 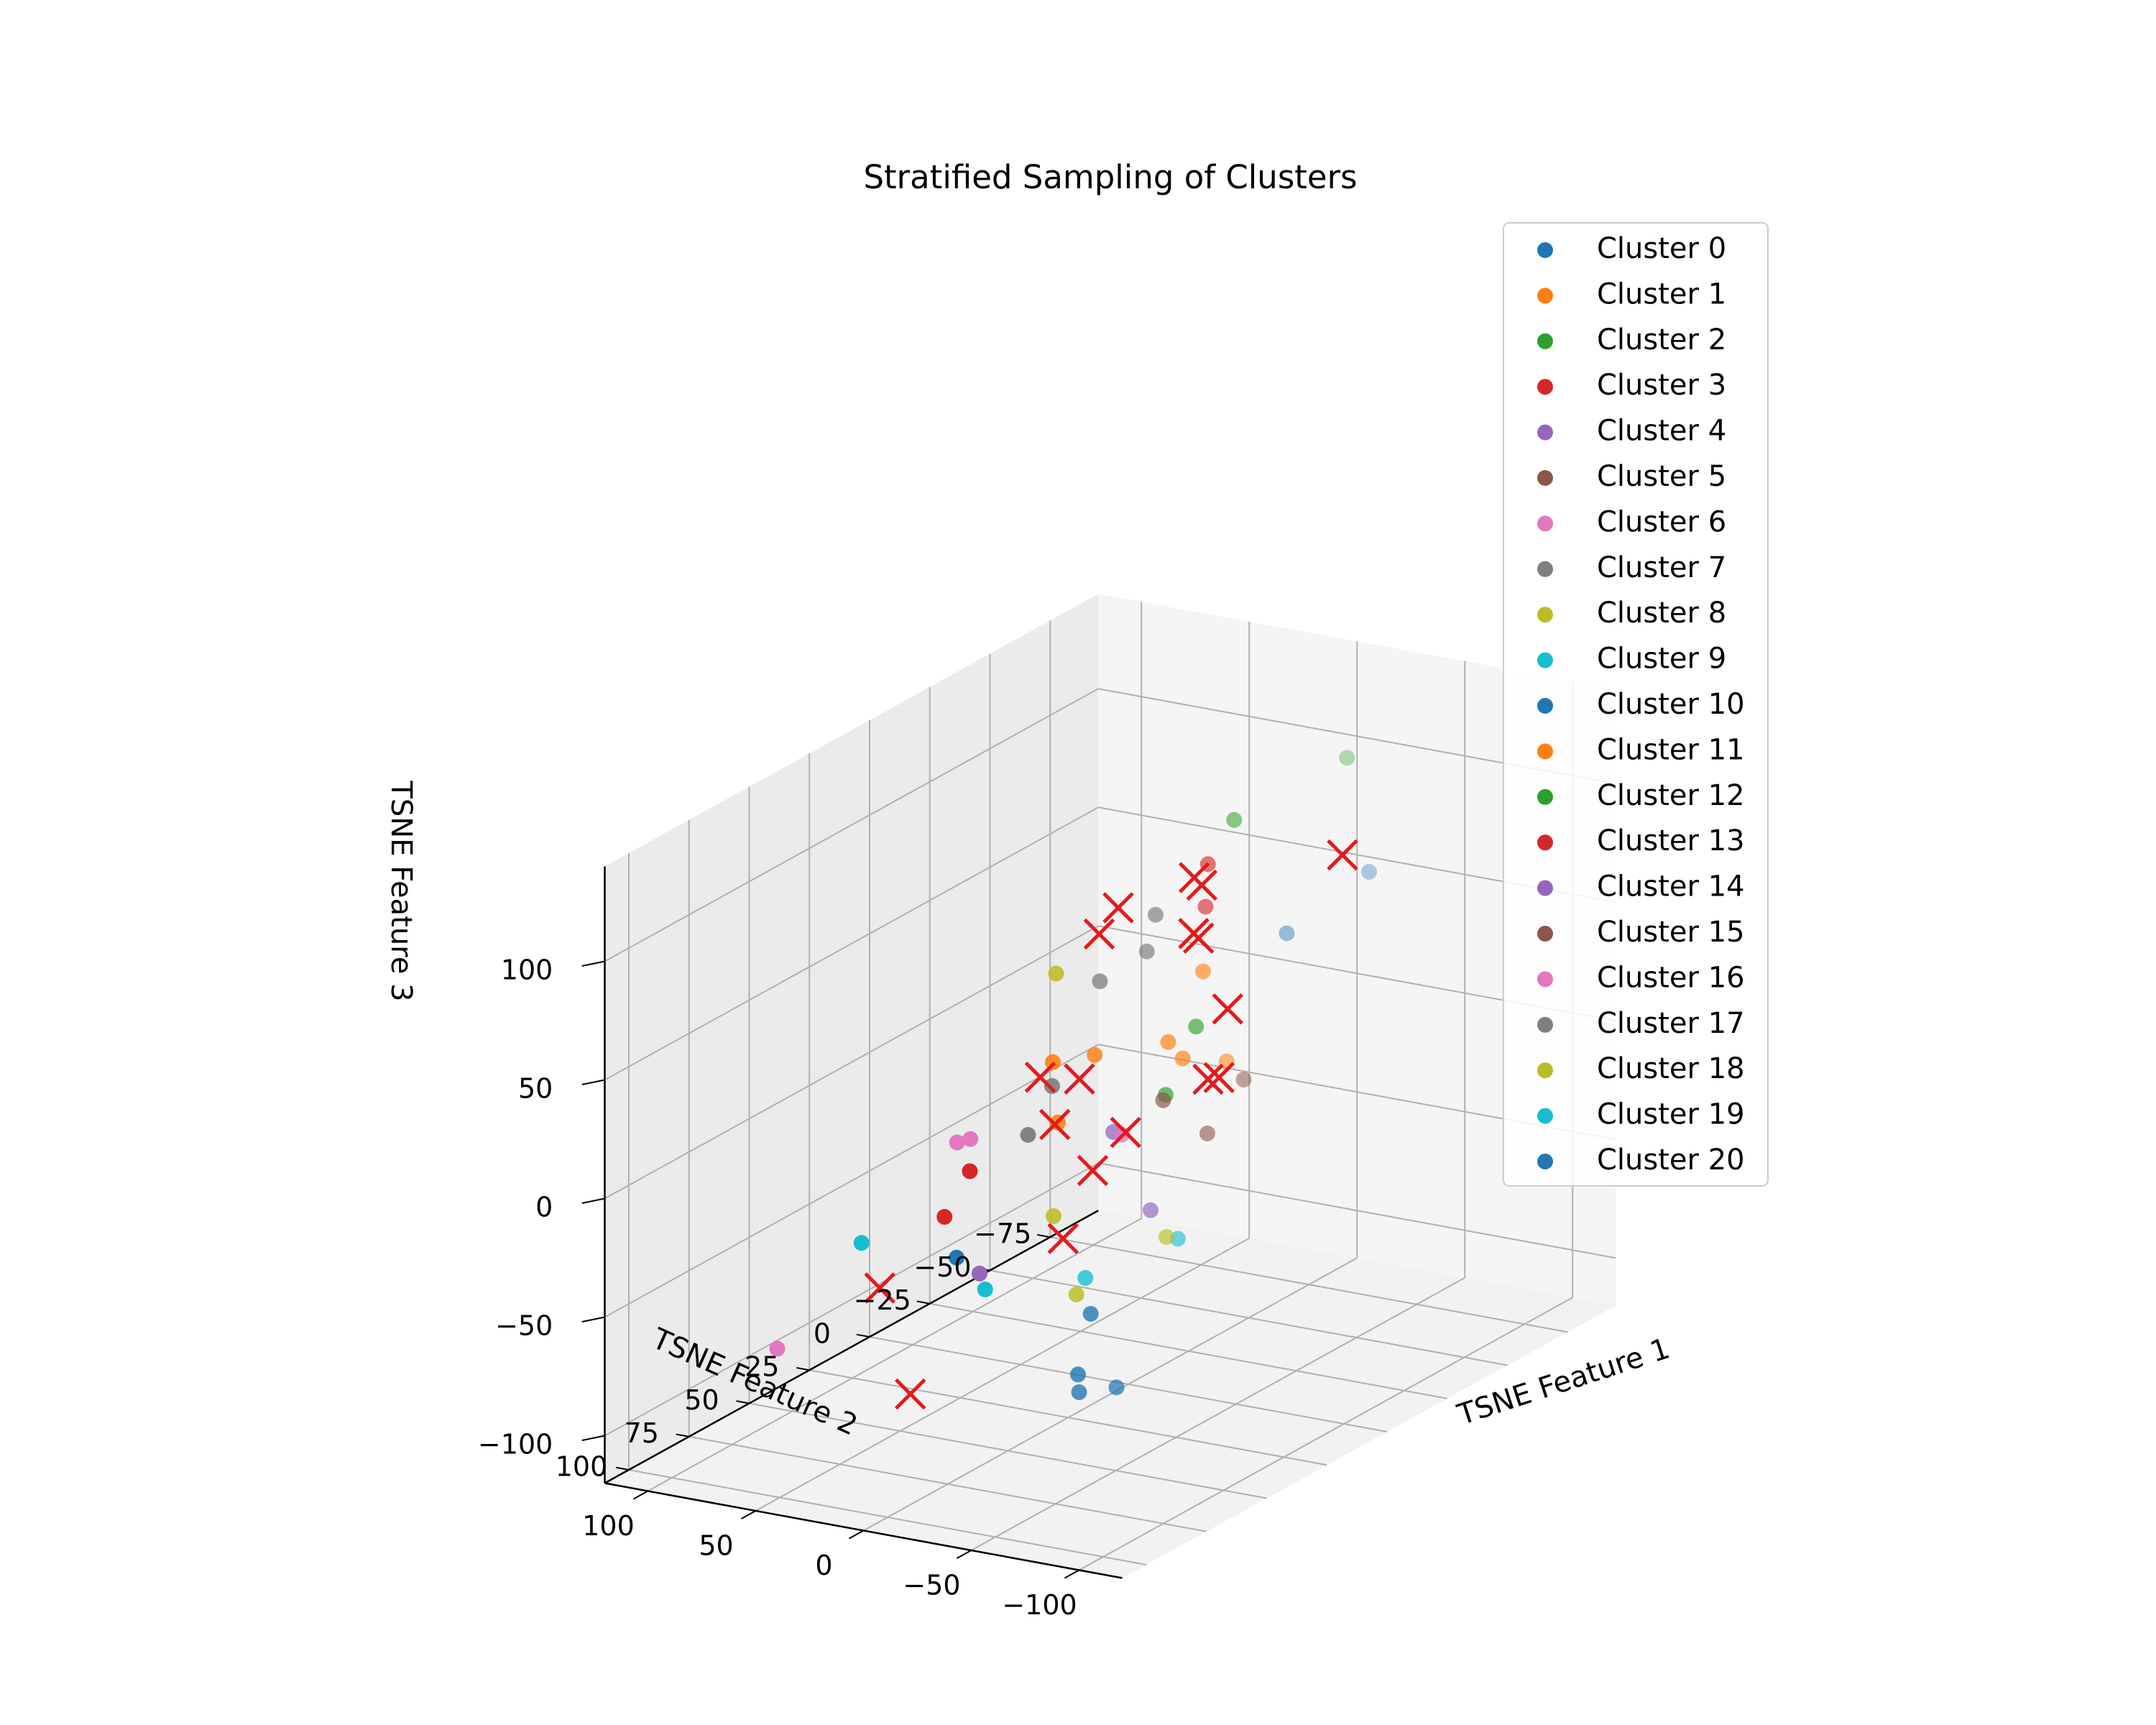 I want to click on legend-item: Cluster 0, so click(x=1632, y=248).